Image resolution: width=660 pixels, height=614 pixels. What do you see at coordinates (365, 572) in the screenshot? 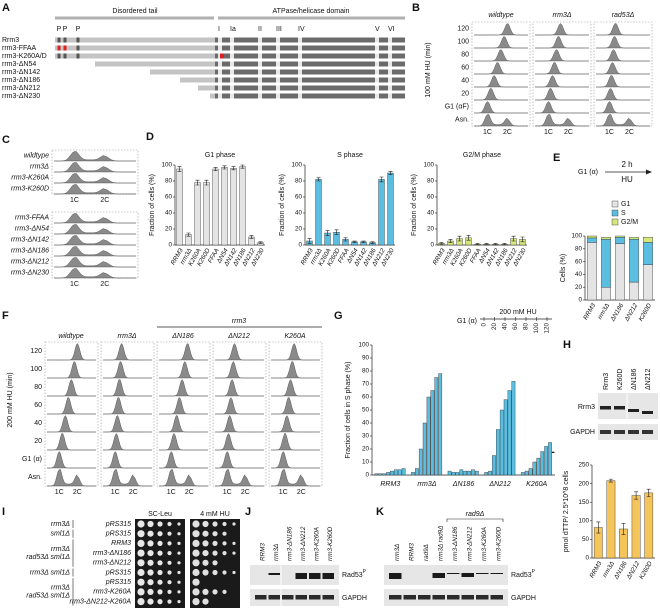
I see `band-label-sup: P` at bounding box center [365, 572].